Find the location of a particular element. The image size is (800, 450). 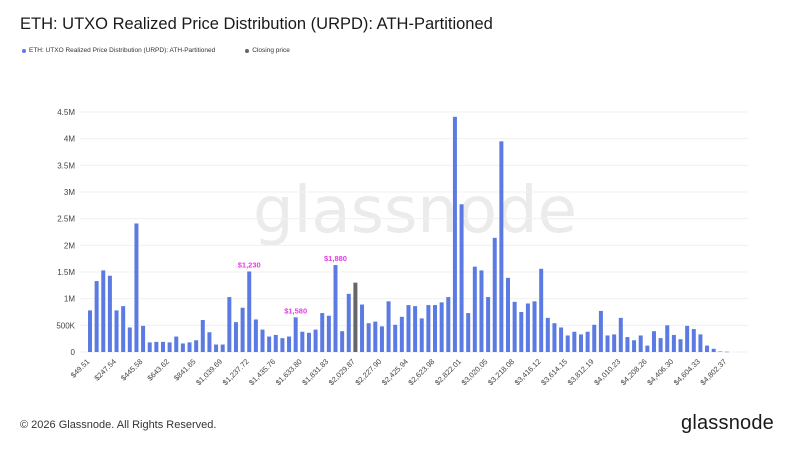

x-tick-label: $2,623.98 is located at coordinates (421, 372).